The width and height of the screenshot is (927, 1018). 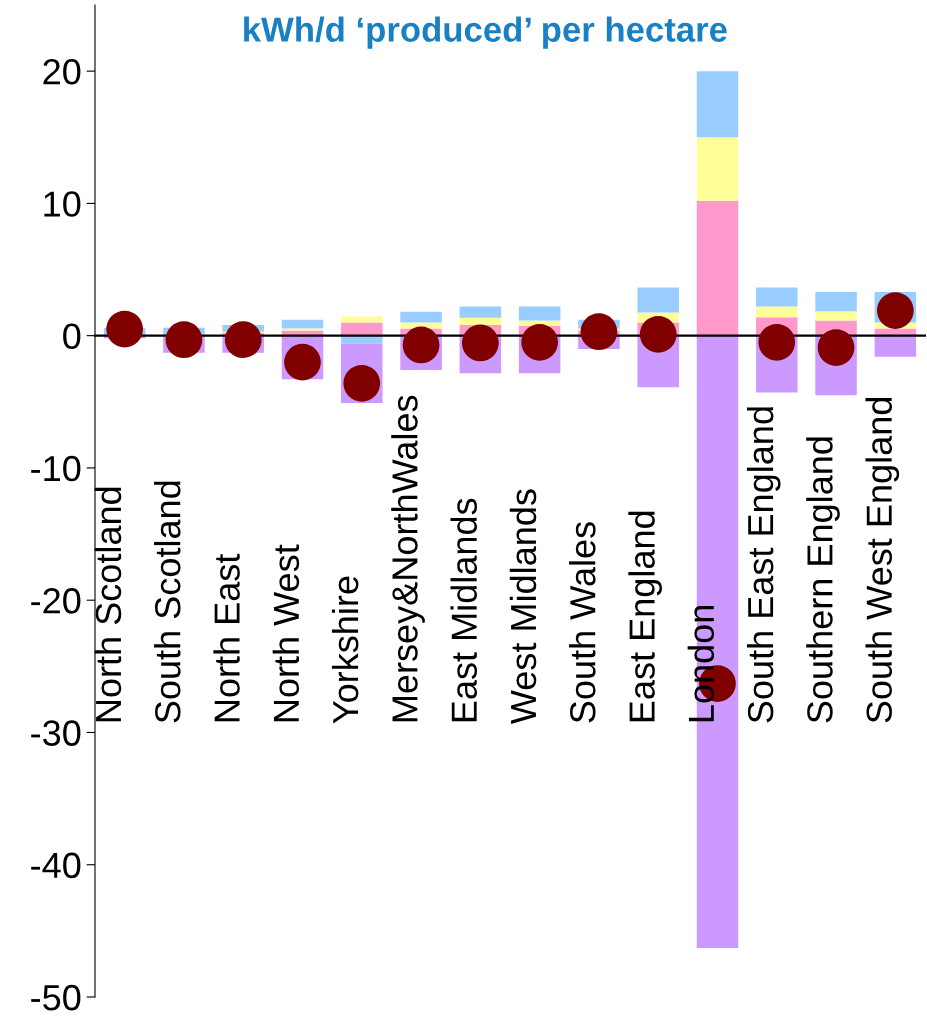 What do you see at coordinates (62, 204) in the screenshot?
I see `y-tick-label: 10` at bounding box center [62, 204].